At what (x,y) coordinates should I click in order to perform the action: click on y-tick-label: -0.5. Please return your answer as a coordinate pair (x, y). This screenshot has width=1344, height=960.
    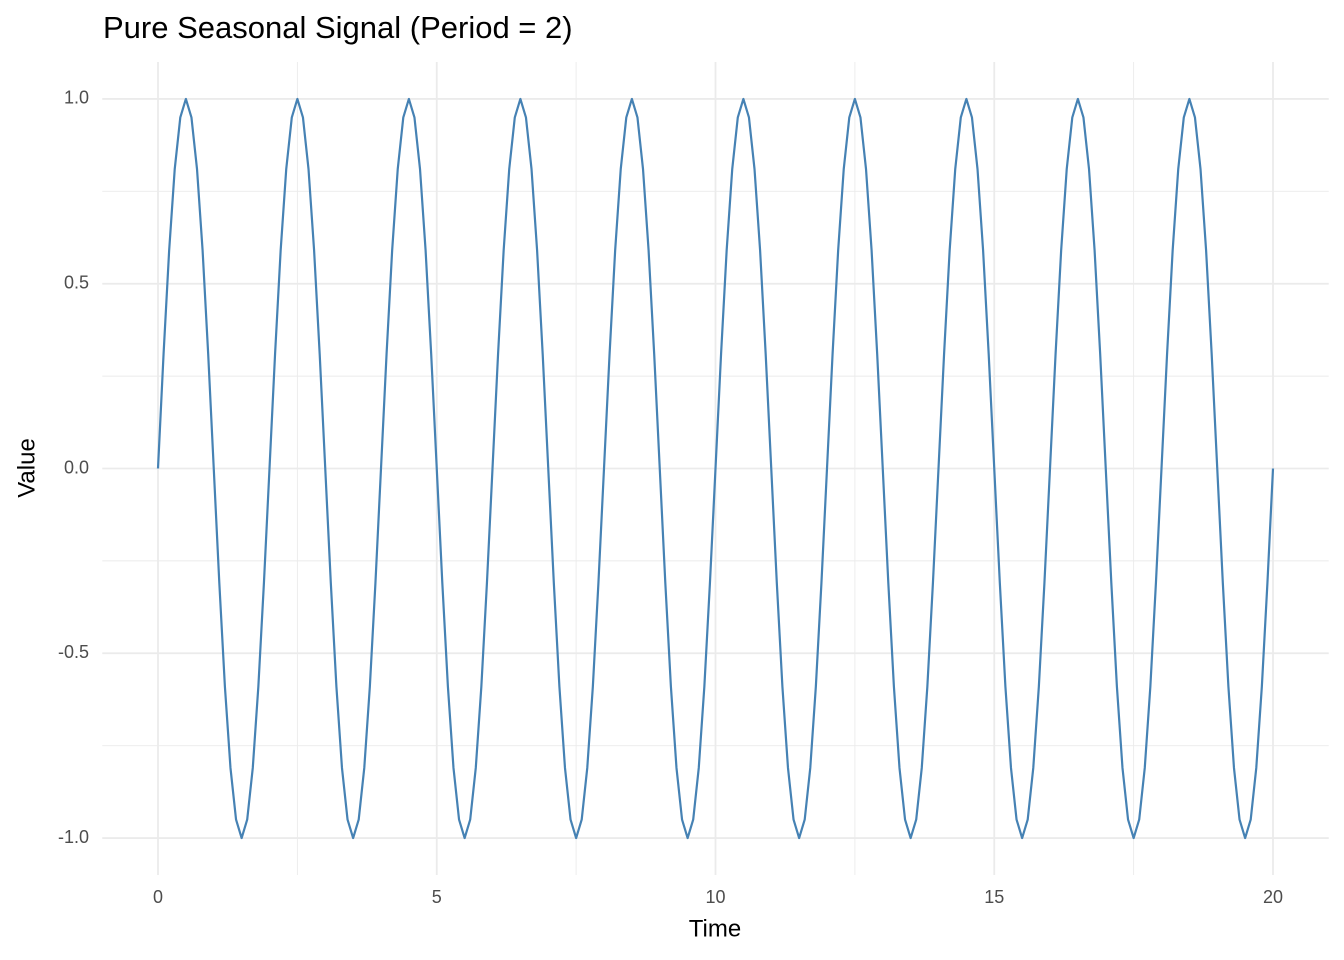
    Looking at the image, I should click on (73, 652).